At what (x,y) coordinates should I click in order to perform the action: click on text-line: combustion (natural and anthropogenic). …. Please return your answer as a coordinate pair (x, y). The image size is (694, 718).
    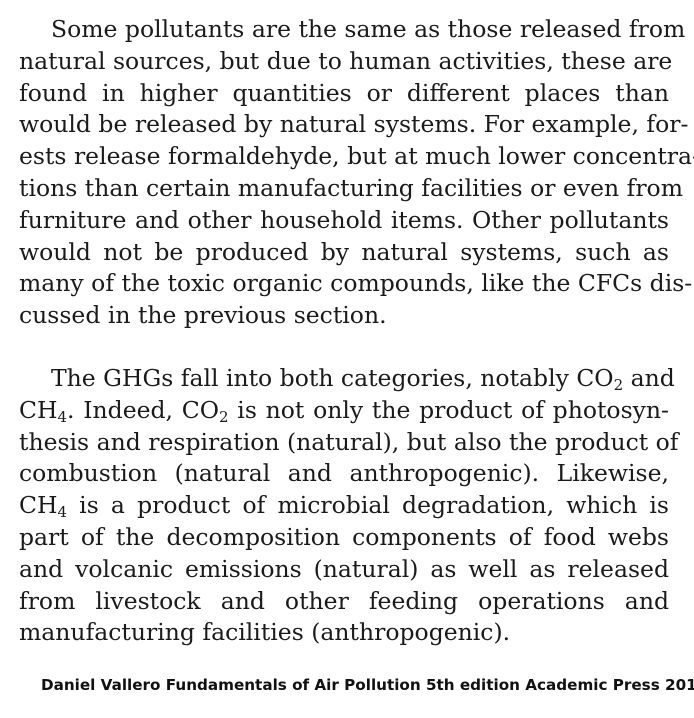
    Looking at the image, I should click on (344, 474).